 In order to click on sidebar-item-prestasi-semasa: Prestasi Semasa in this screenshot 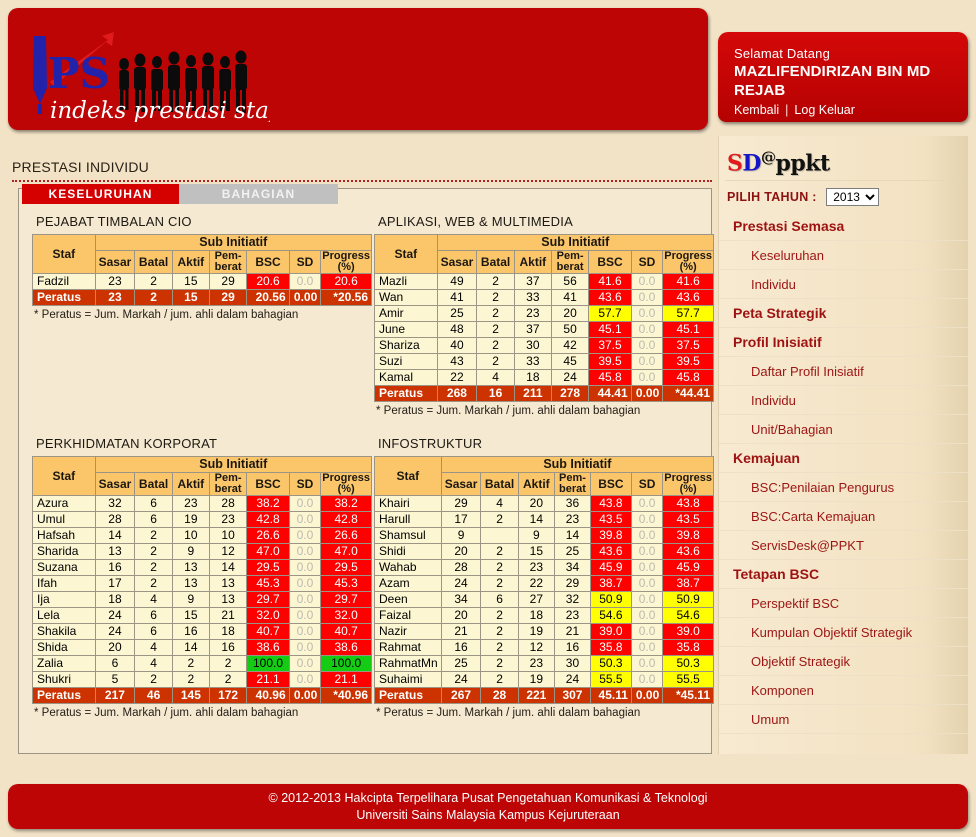, I will do `click(843, 227)`.